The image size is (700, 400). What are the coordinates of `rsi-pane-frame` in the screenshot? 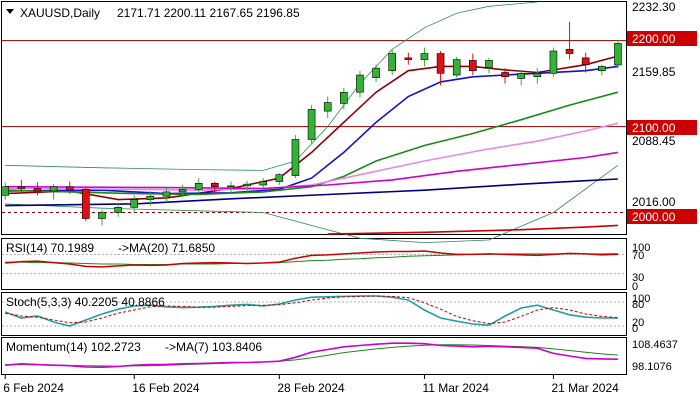 It's located at (314, 264).